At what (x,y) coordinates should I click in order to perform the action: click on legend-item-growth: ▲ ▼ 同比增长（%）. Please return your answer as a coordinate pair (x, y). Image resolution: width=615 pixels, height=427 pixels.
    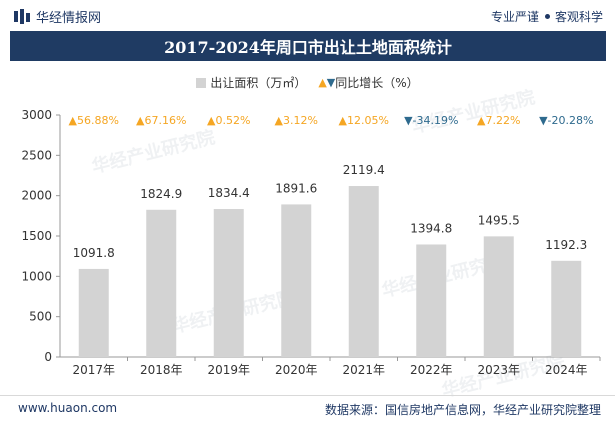
    Looking at the image, I should click on (368, 82).